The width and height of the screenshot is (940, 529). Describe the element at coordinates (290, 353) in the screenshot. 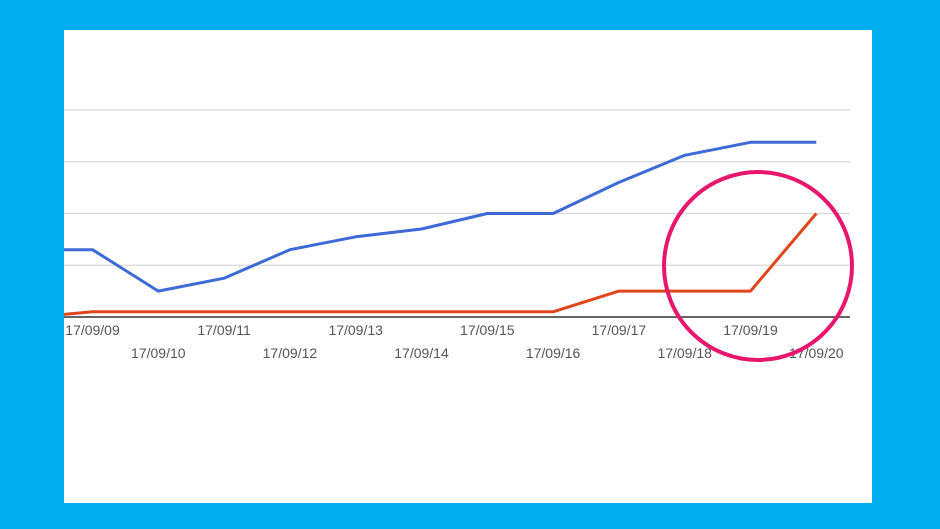

I see `x-tick-label: 17/09/12` at that location.